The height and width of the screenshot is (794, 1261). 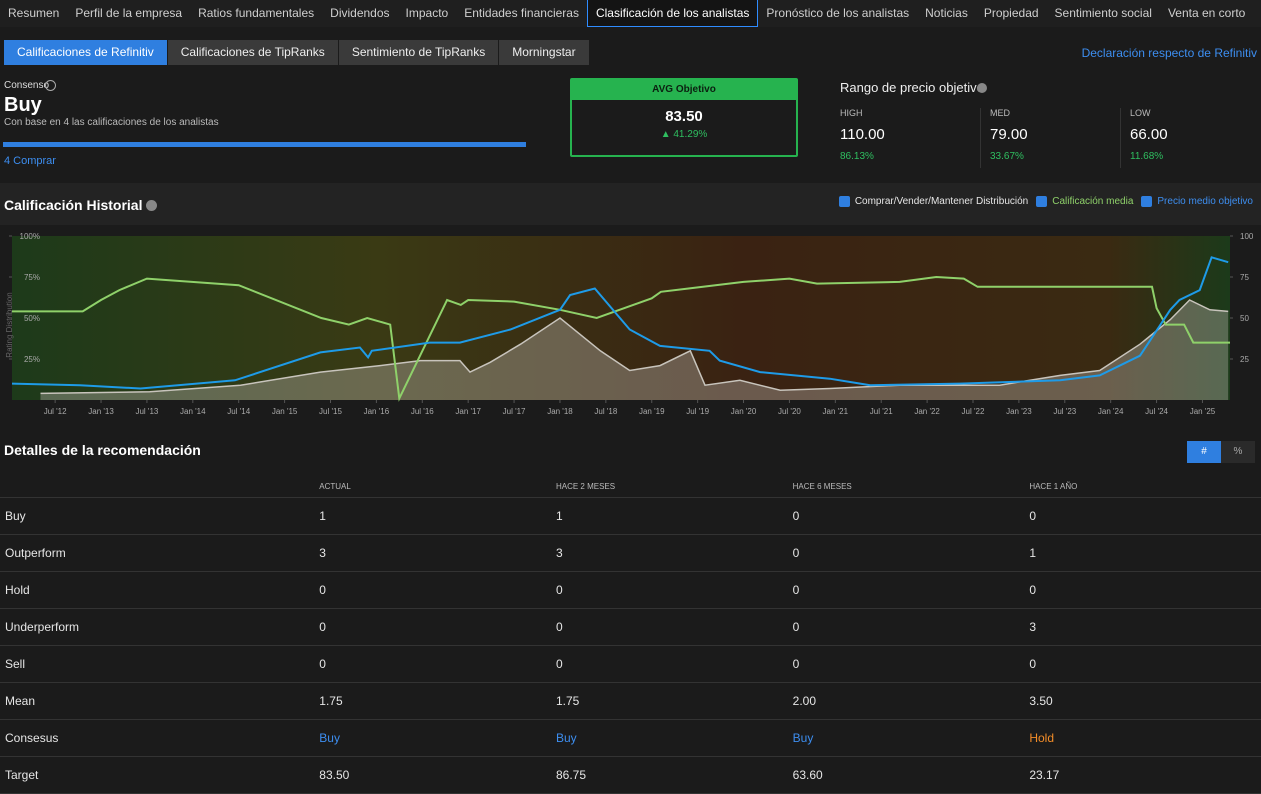 I want to click on table-cell: 3.50, so click(x=1142, y=701).